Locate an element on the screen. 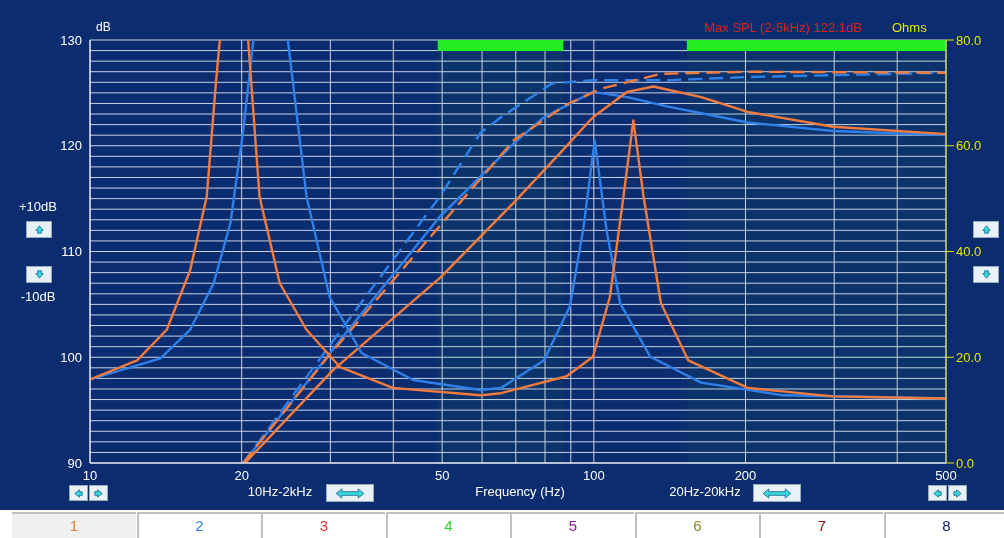 The image size is (1004, 538). text: 8 is located at coordinates (943, 525).